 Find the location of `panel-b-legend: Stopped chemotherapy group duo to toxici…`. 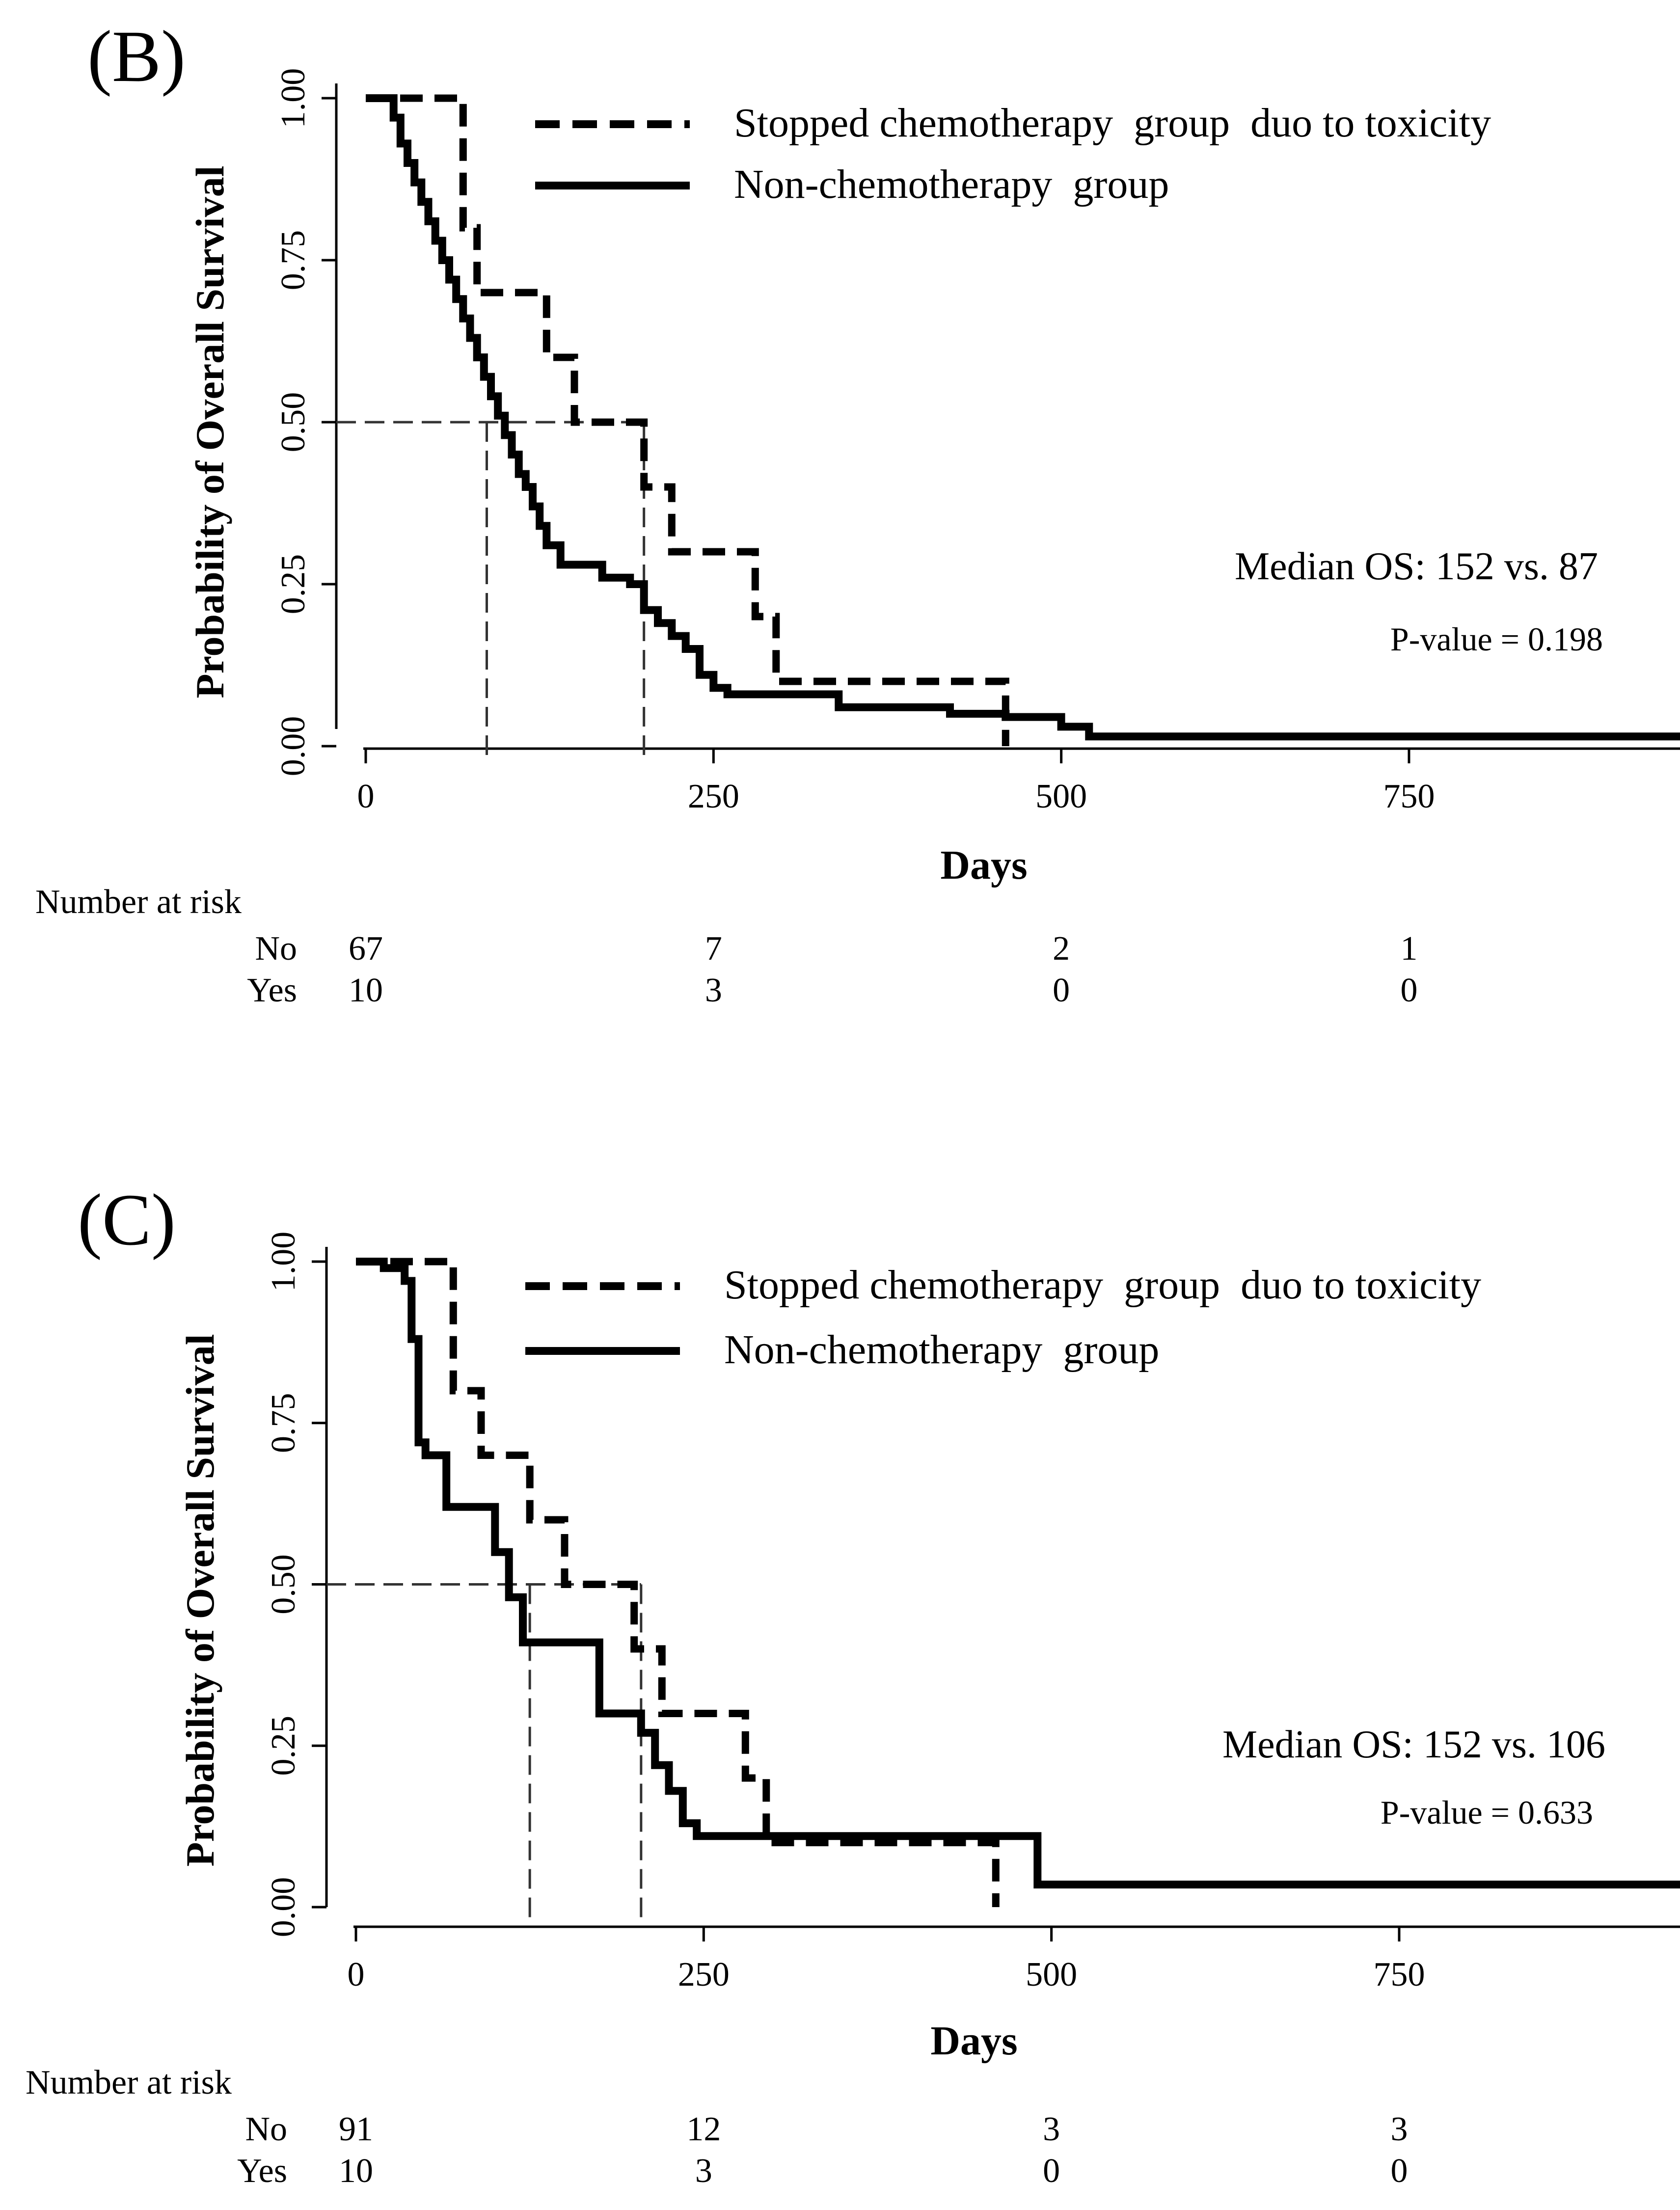

panel-b-legend: Stopped chemotherapy group duo to toxici… is located at coordinates (1013, 153).